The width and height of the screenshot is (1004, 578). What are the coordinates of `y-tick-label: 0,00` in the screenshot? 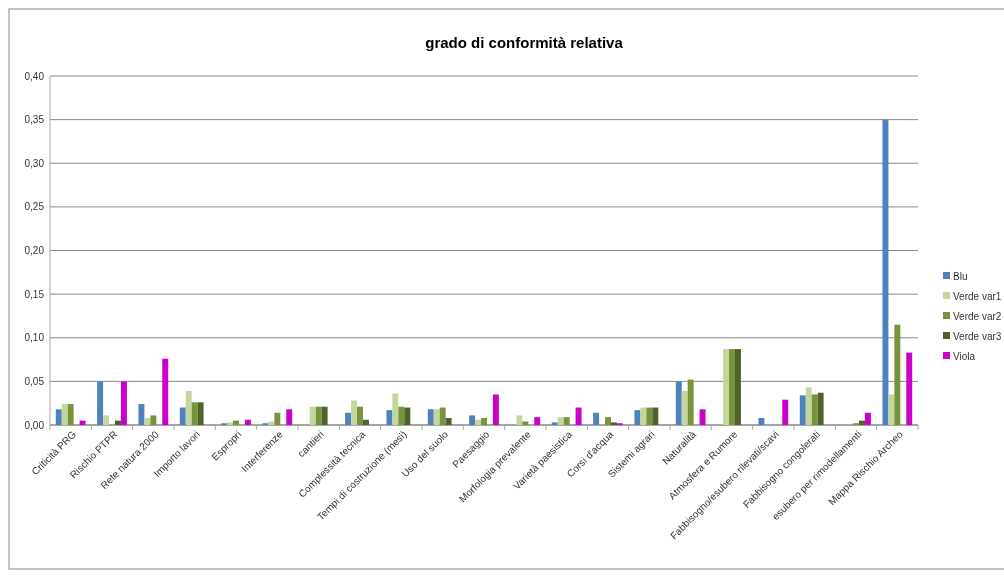 It's located at (34, 425).